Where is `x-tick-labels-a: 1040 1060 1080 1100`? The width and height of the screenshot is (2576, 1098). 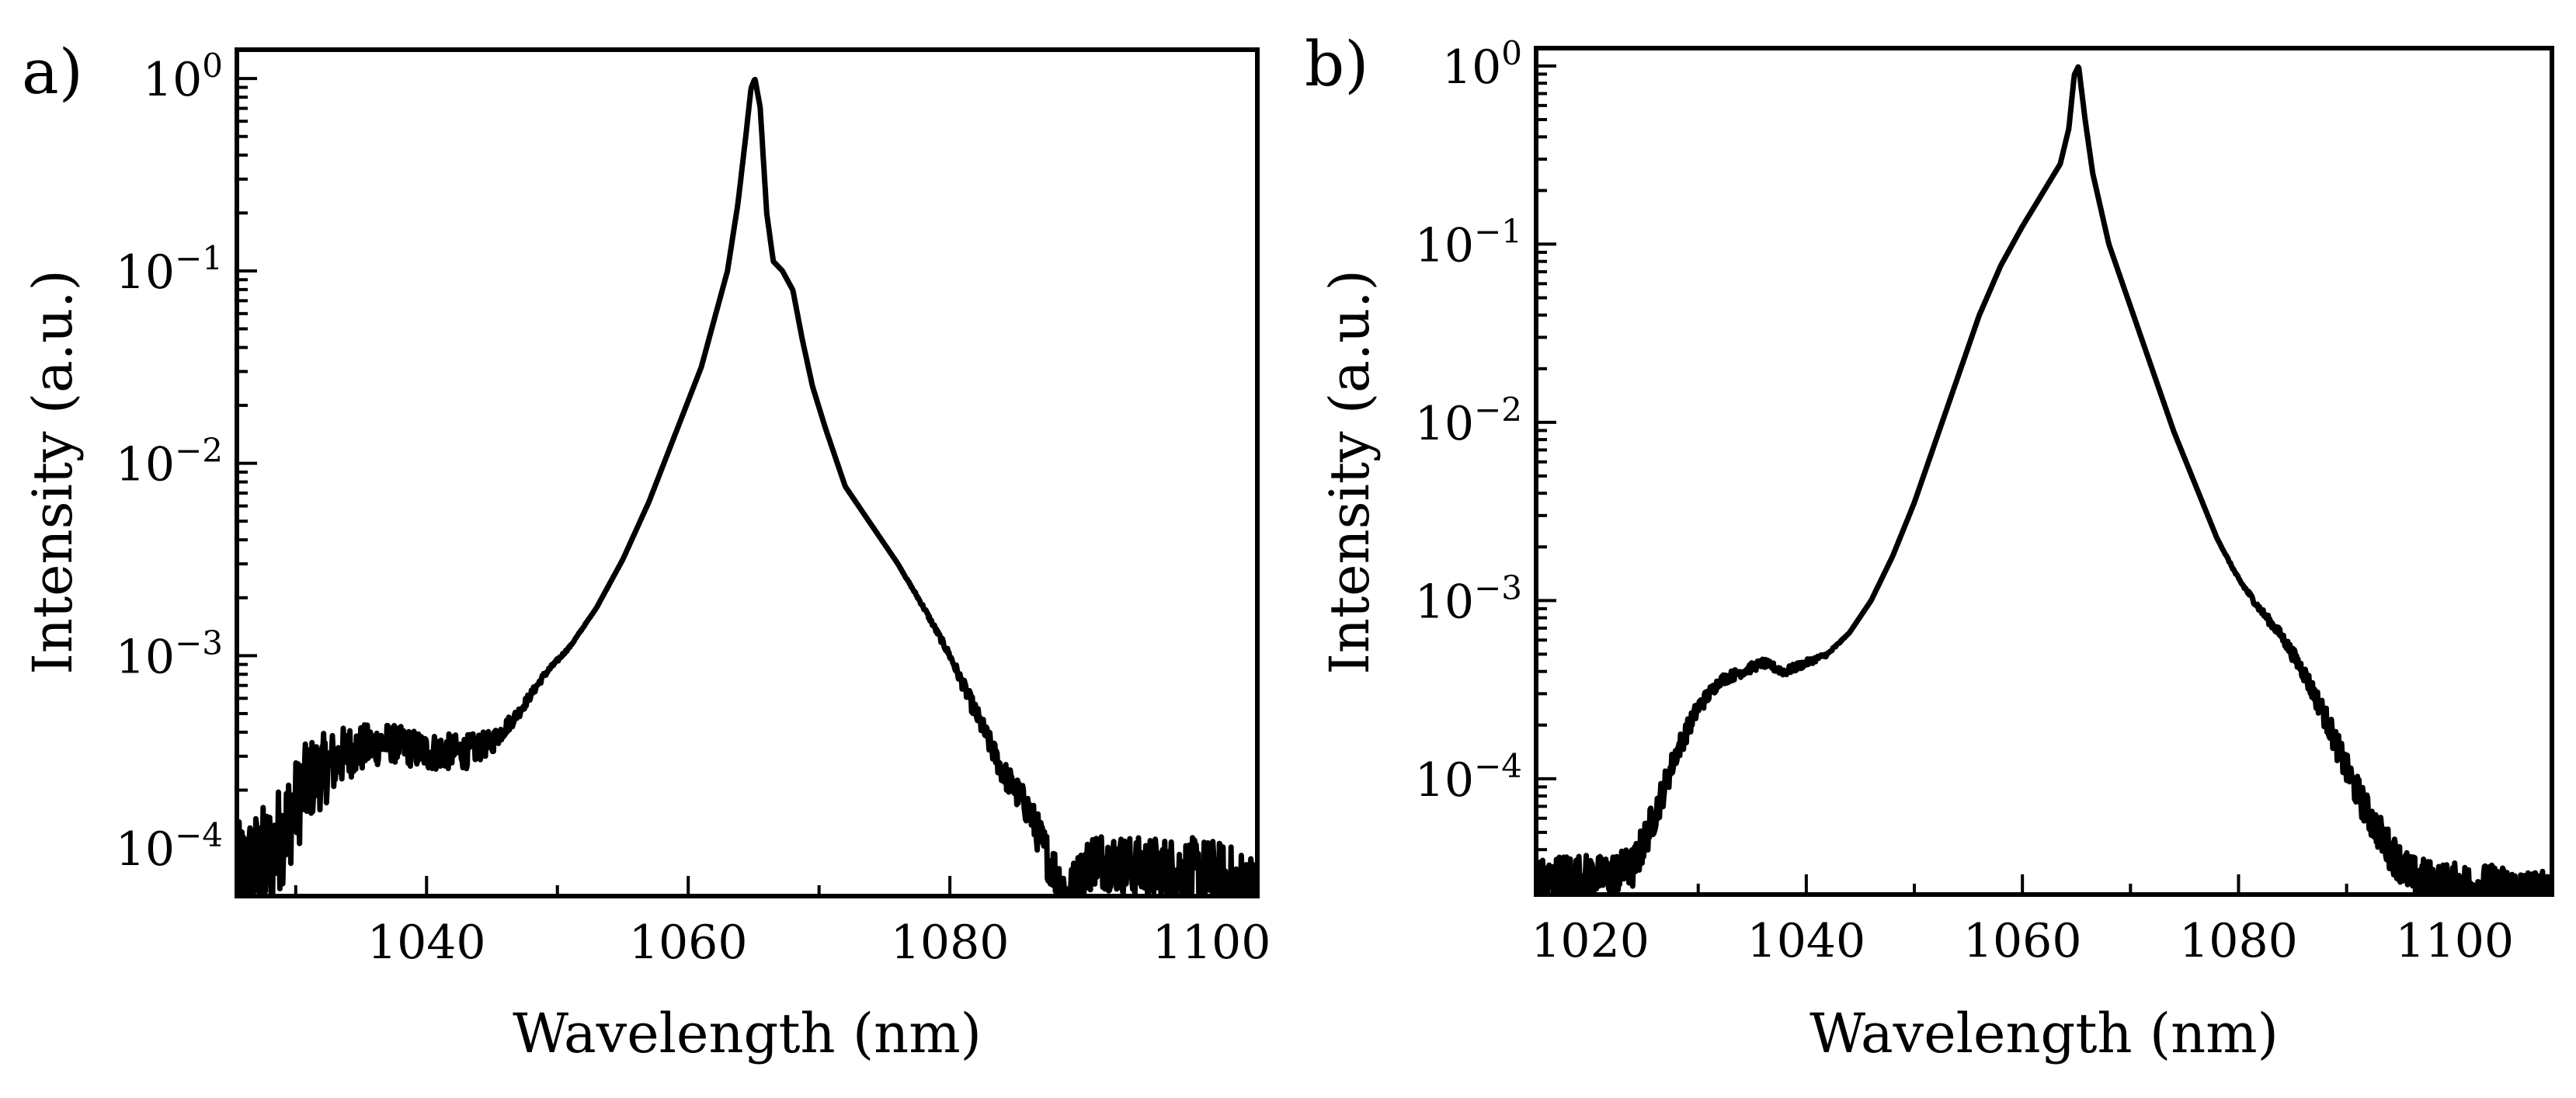 x-tick-labels-a: 1040 1060 1080 1100 is located at coordinates (819, 943).